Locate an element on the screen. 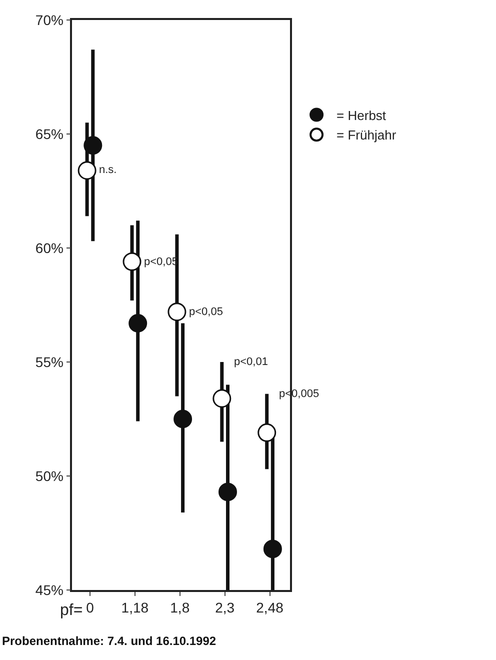 This screenshot has width=496, height=660. y-tick-label: 65% is located at coordinates (49, 134).